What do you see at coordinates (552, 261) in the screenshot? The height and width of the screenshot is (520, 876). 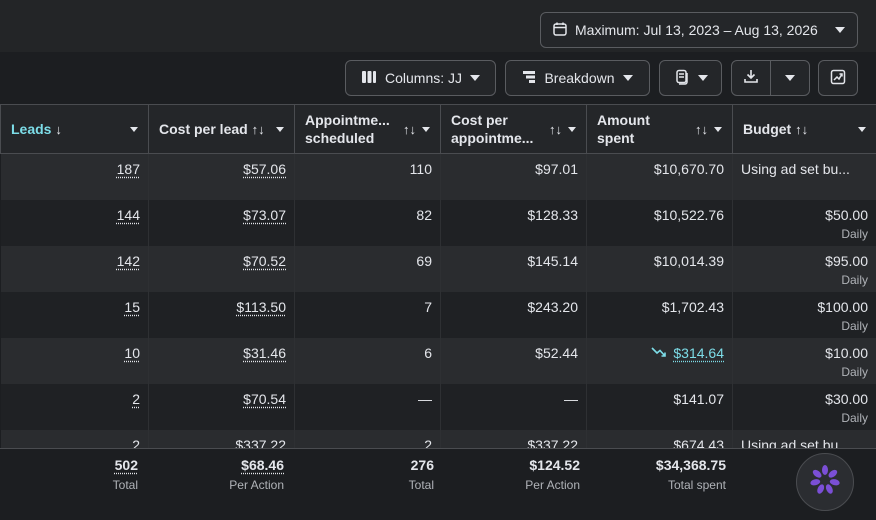 I see `cost-per-appointment-value: $145.14` at bounding box center [552, 261].